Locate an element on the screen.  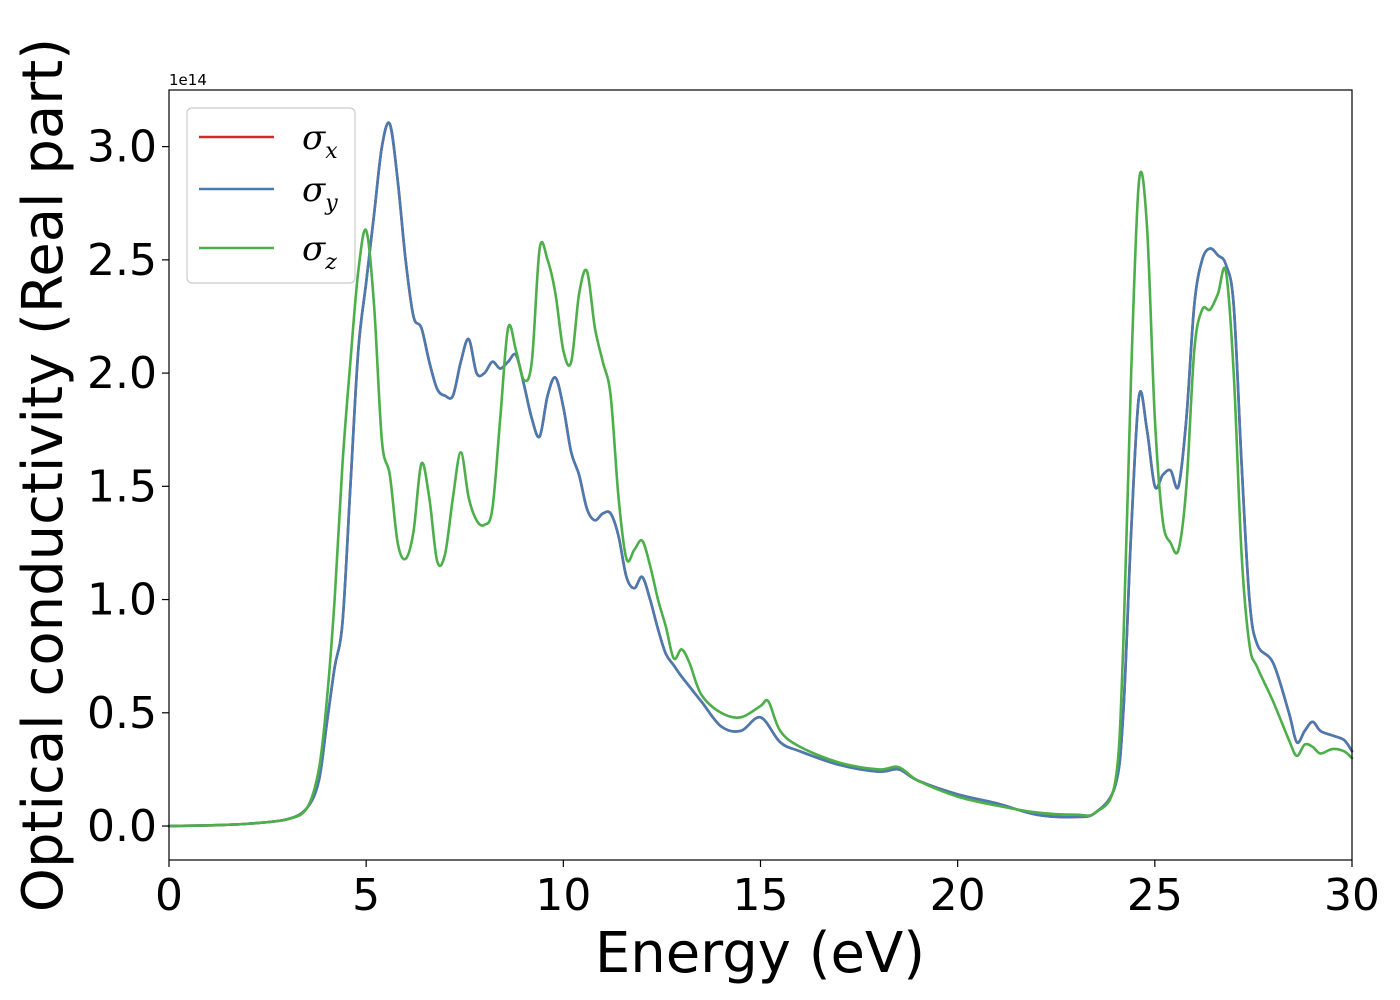
y-tick-label: 3.0 is located at coordinates (122, 147).